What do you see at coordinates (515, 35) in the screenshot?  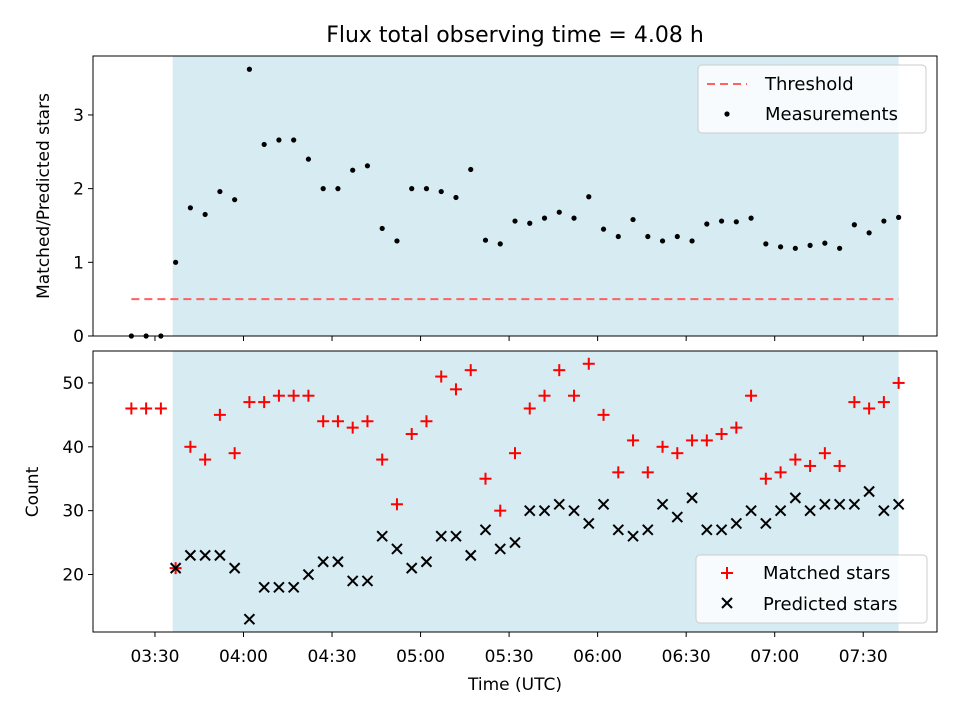 I see `chart-title: Flux total observing time = 4.08 h` at bounding box center [515, 35].